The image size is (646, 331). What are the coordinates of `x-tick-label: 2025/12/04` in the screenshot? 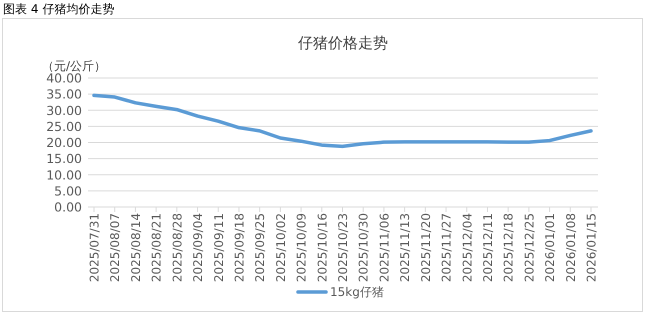 It's located at (467, 247).